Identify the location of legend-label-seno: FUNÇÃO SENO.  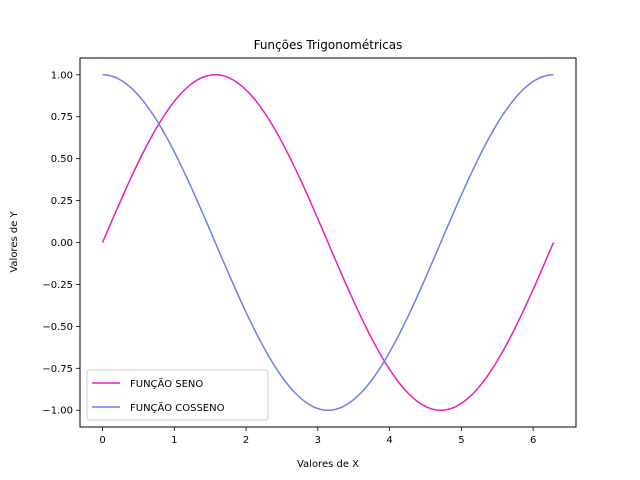
(166, 383).